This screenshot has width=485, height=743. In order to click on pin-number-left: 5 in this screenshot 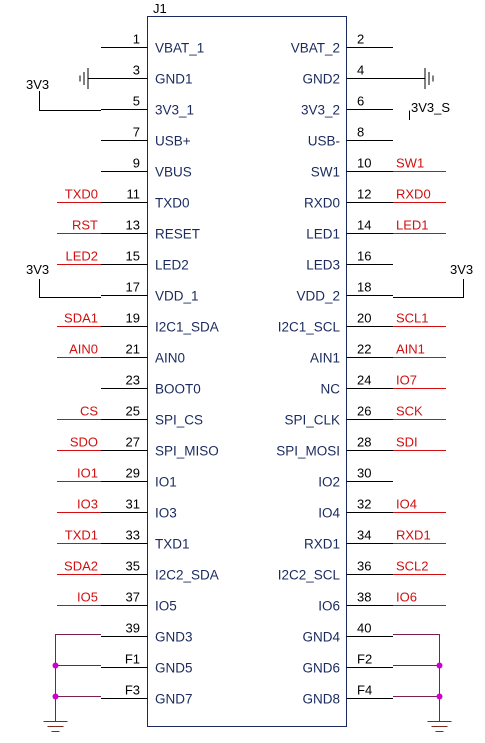, I will do `click(136, 101)`.